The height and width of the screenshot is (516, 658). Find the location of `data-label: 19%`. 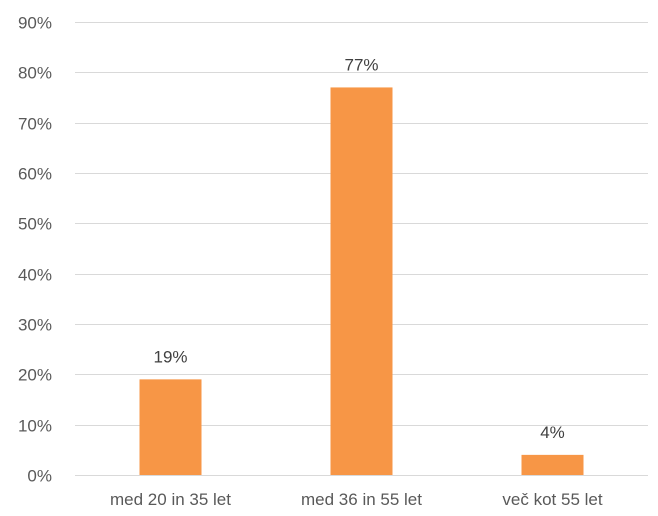

data-label: 19% is located at coordinates (170, 356).